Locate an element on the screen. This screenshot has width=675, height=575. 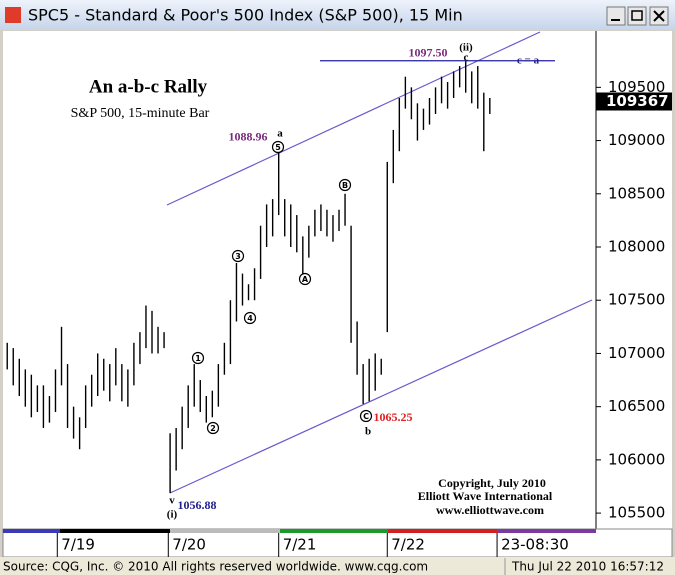
wave-circle-label: 1 is located at coordinates (198, 358).